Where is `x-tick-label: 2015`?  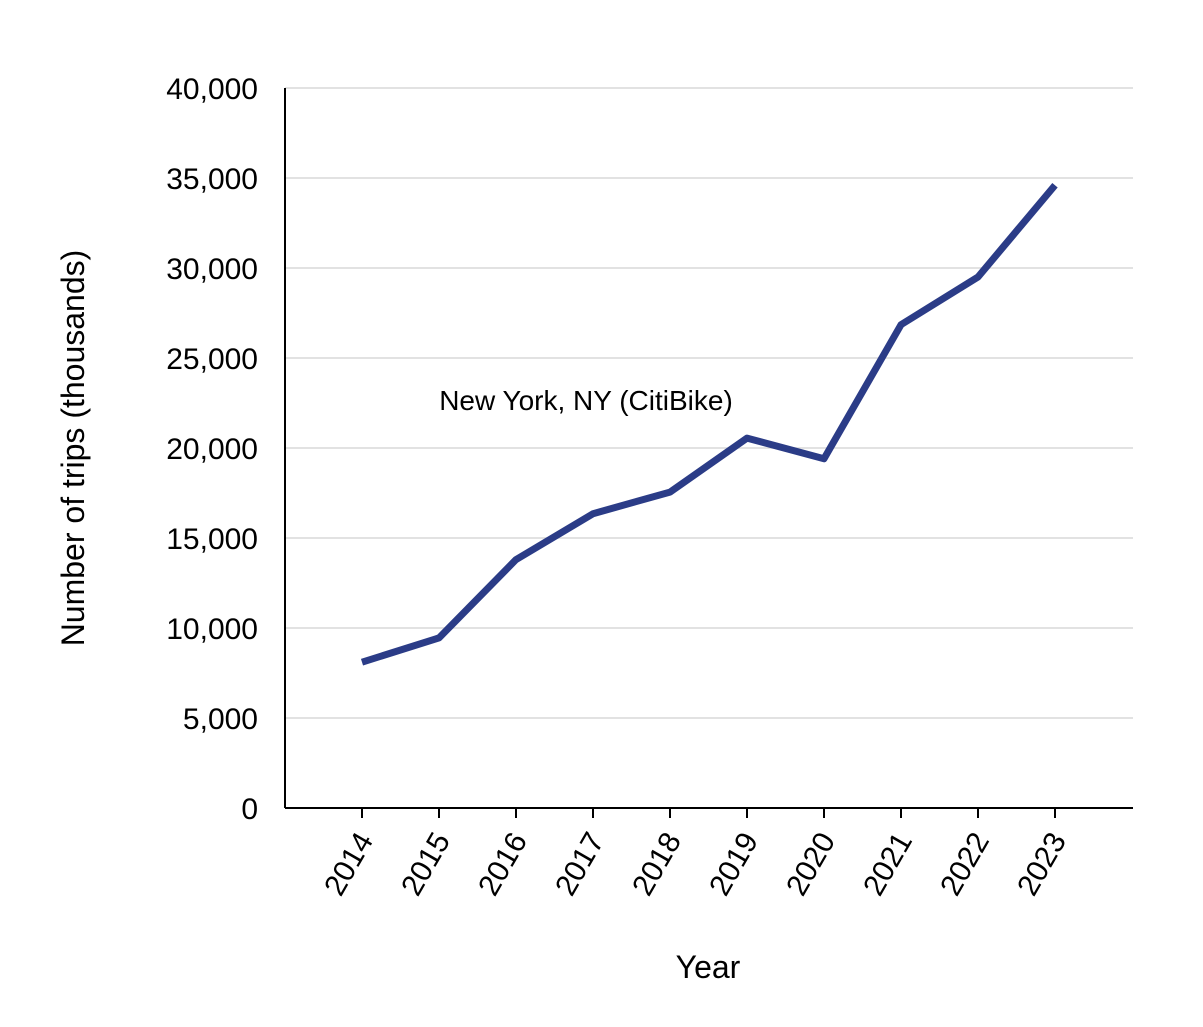 x-tick-label: 2015 is located at coordinates (426, 864).